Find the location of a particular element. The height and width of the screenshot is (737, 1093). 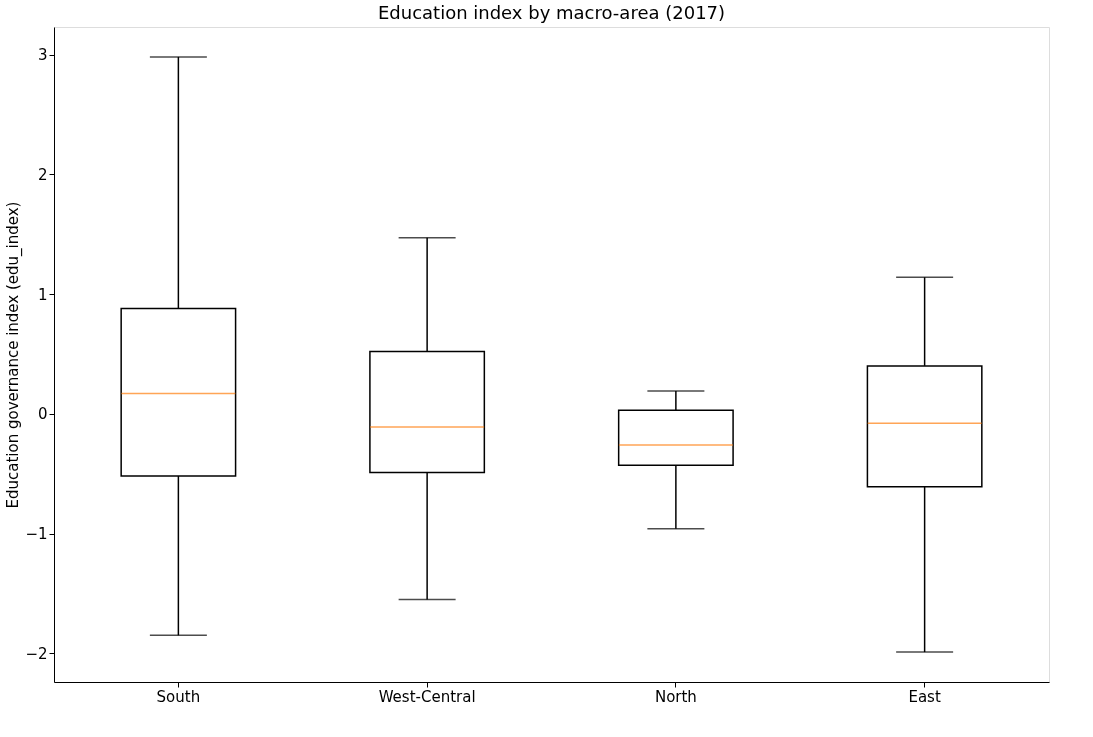

x-tick-label: West-Central is located at coordinates (427, 696).